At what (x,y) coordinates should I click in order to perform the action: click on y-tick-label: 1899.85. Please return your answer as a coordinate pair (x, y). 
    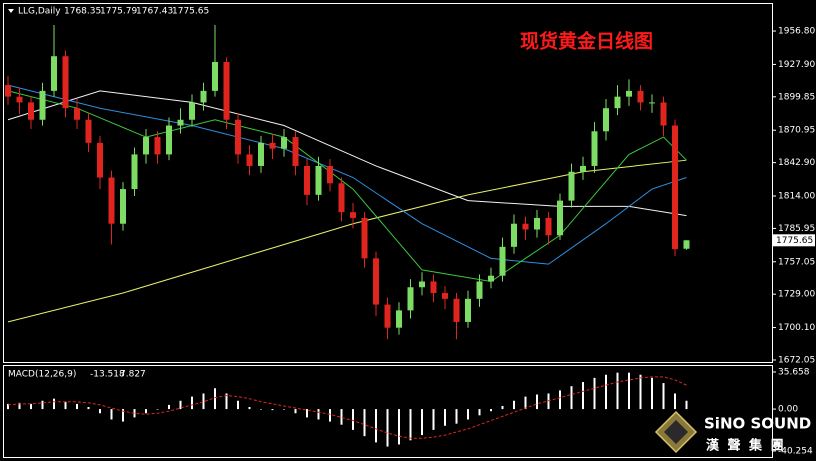
    Looking at the image, I should click on (796, 97).